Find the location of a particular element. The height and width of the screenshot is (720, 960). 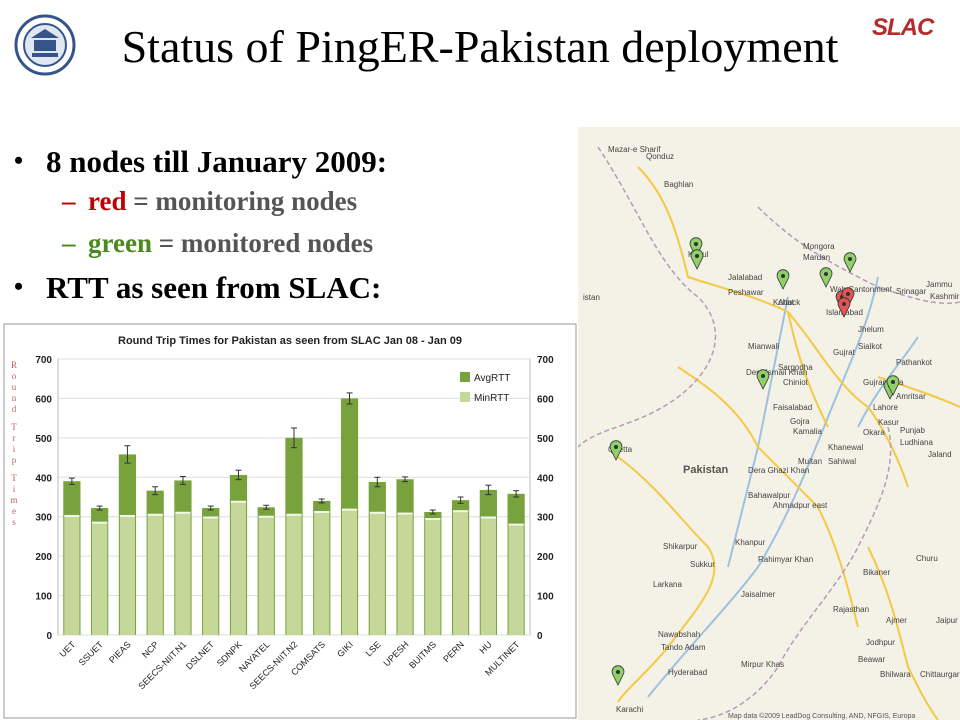

y-axis-label-letter: m is located at coordinates (13, 500).